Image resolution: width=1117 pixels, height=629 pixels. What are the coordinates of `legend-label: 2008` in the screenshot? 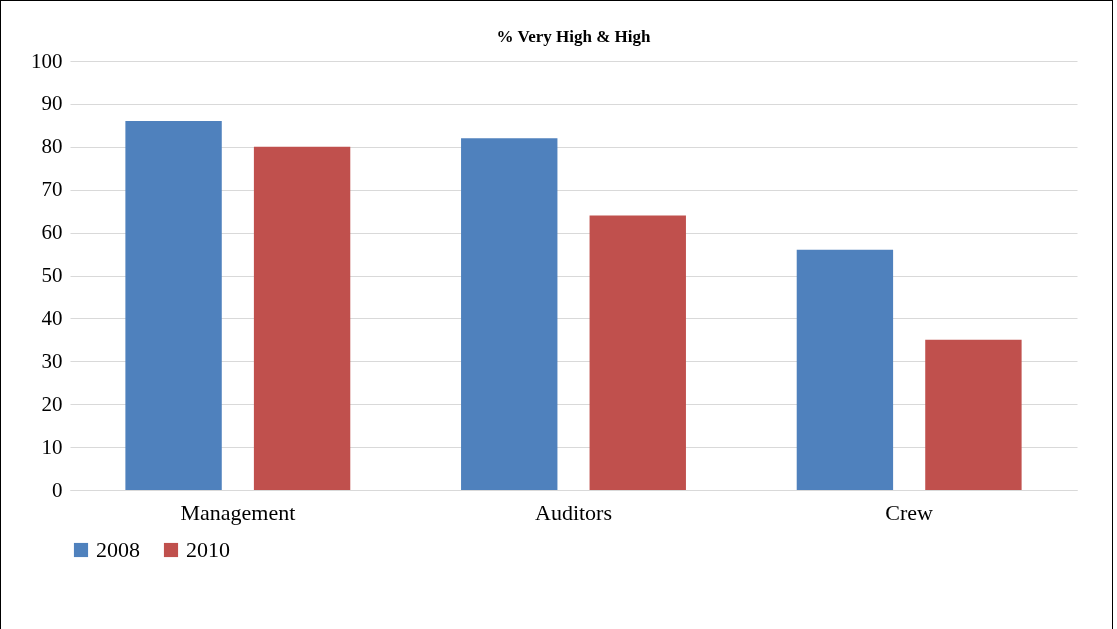 It's located at (118, 549).